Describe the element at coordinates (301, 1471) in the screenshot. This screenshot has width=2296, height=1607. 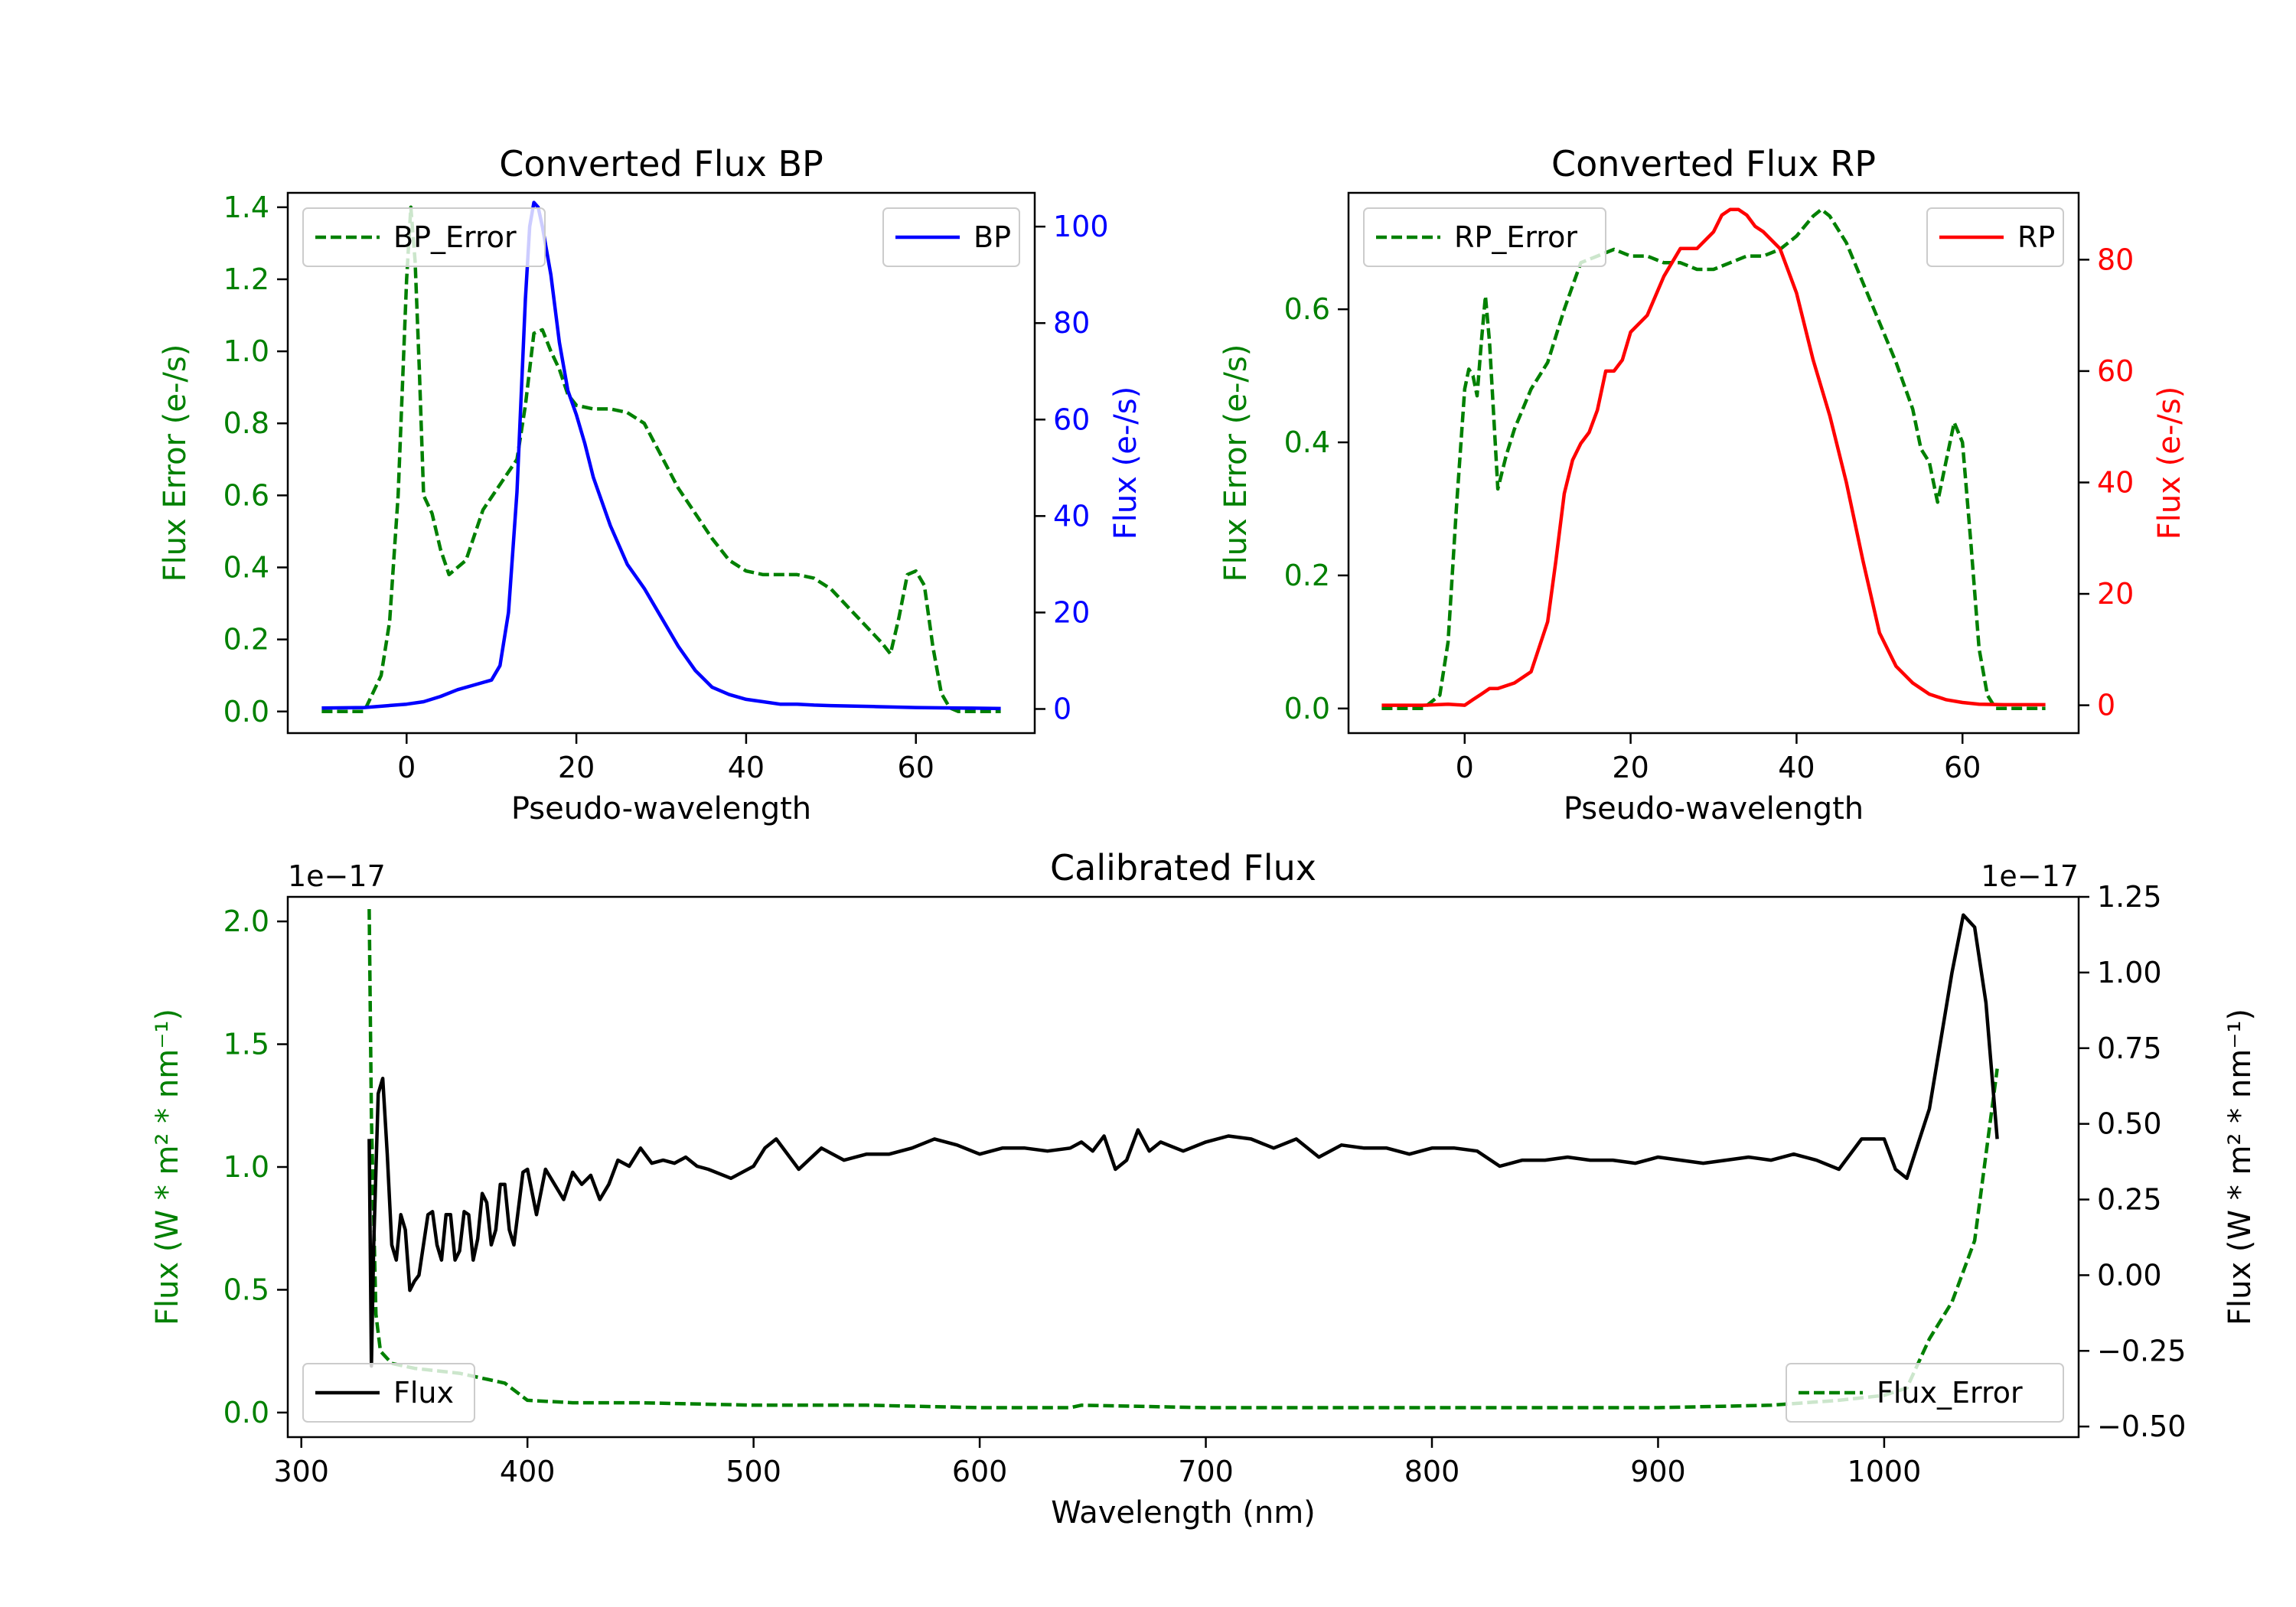
I see `x-tick-label: 300` at that location.